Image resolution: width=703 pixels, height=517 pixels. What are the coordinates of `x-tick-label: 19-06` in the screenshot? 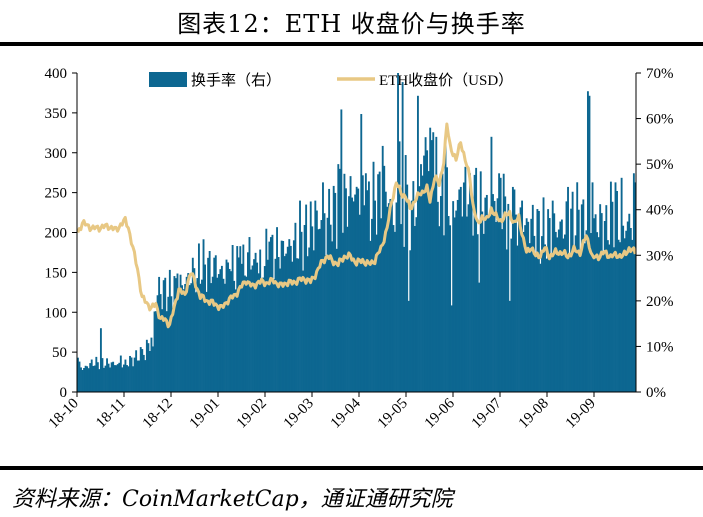 It's located at (440, 413).